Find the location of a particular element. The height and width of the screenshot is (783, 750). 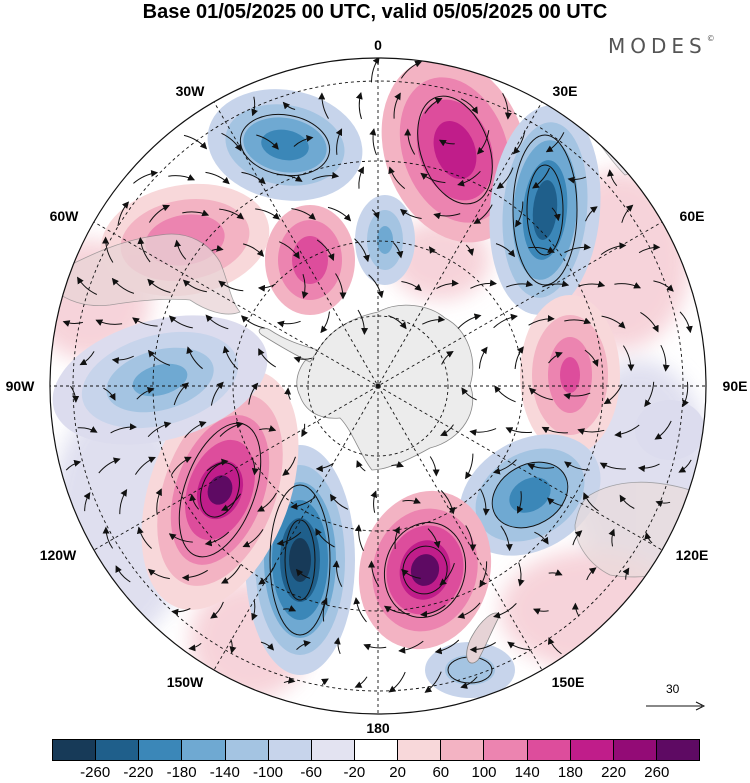

anomaly-neg-30w is located at coordinates (285, 145).